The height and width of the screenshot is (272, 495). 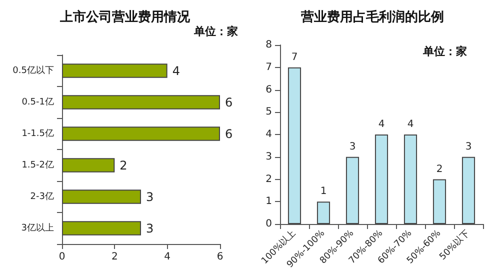 What do you see at coordinates (269, 112) in the screenshot?
I see `y-tick-label: 5` at bounding box center [269, 112].